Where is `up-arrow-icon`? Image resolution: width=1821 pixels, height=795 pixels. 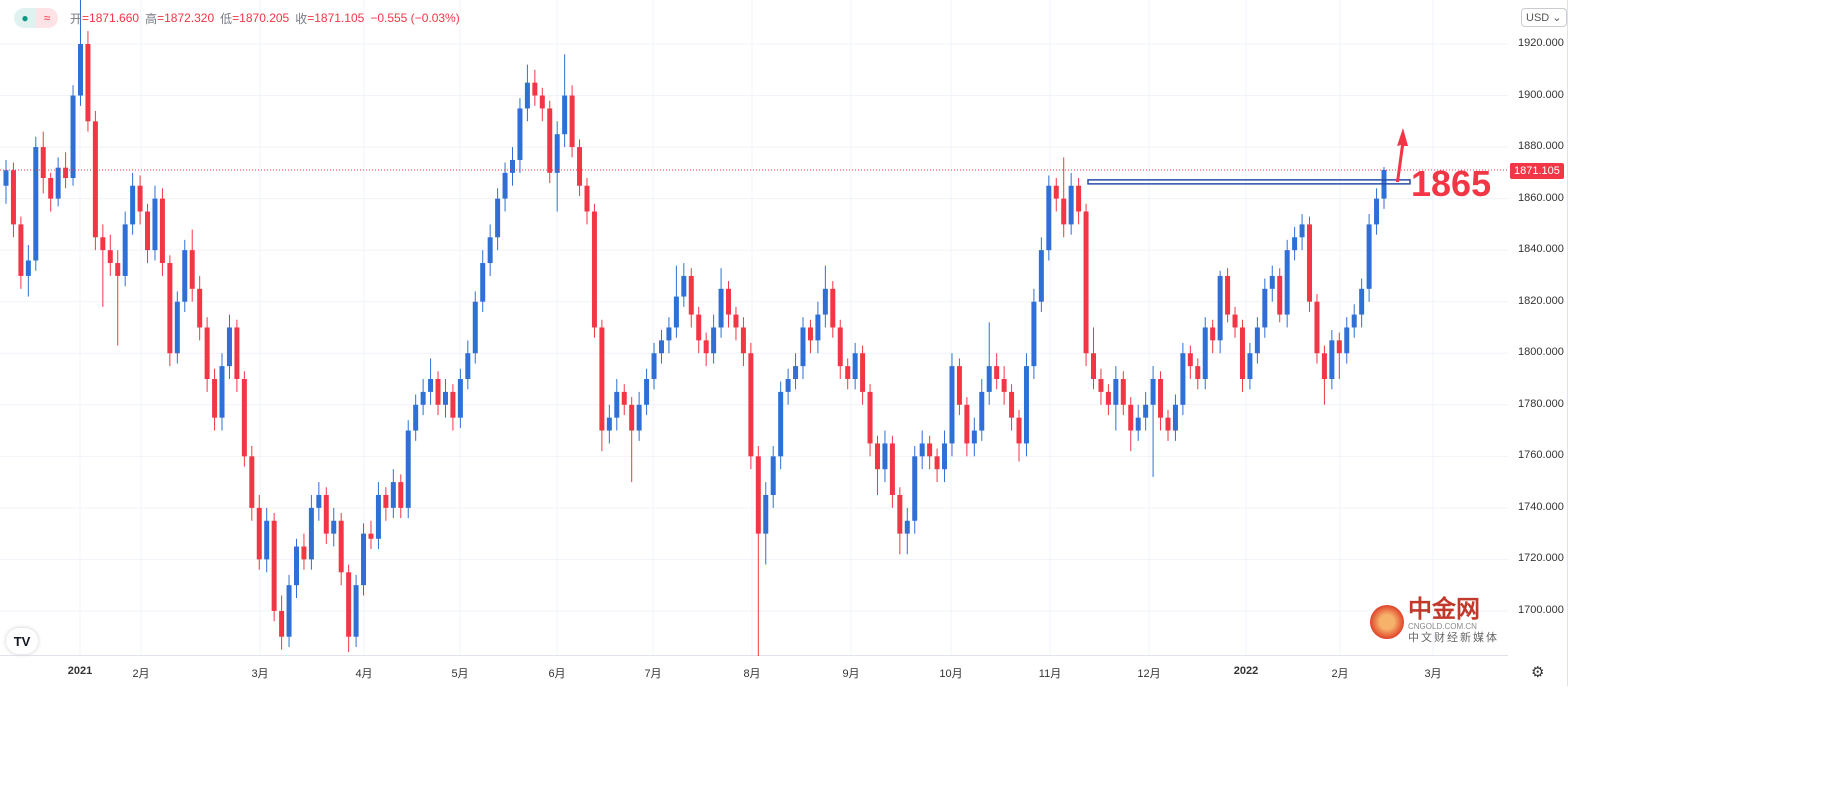
up-arrow-icon is located at coordinates (1402, 155).